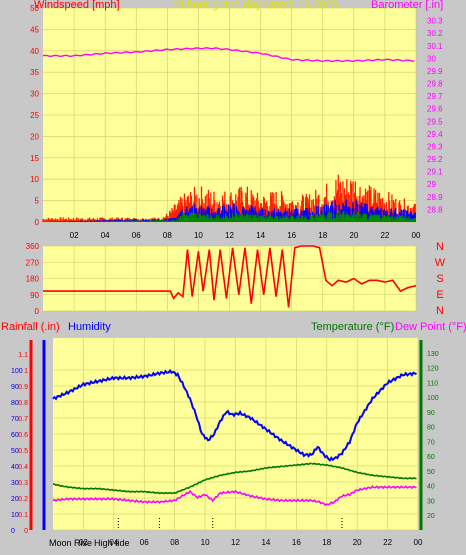 The width and height of the screenshot is (466, 555). Describe the element at coordinates (435, 96) in the screenshot. I see `baro-y-tick: 29.7` at that location.